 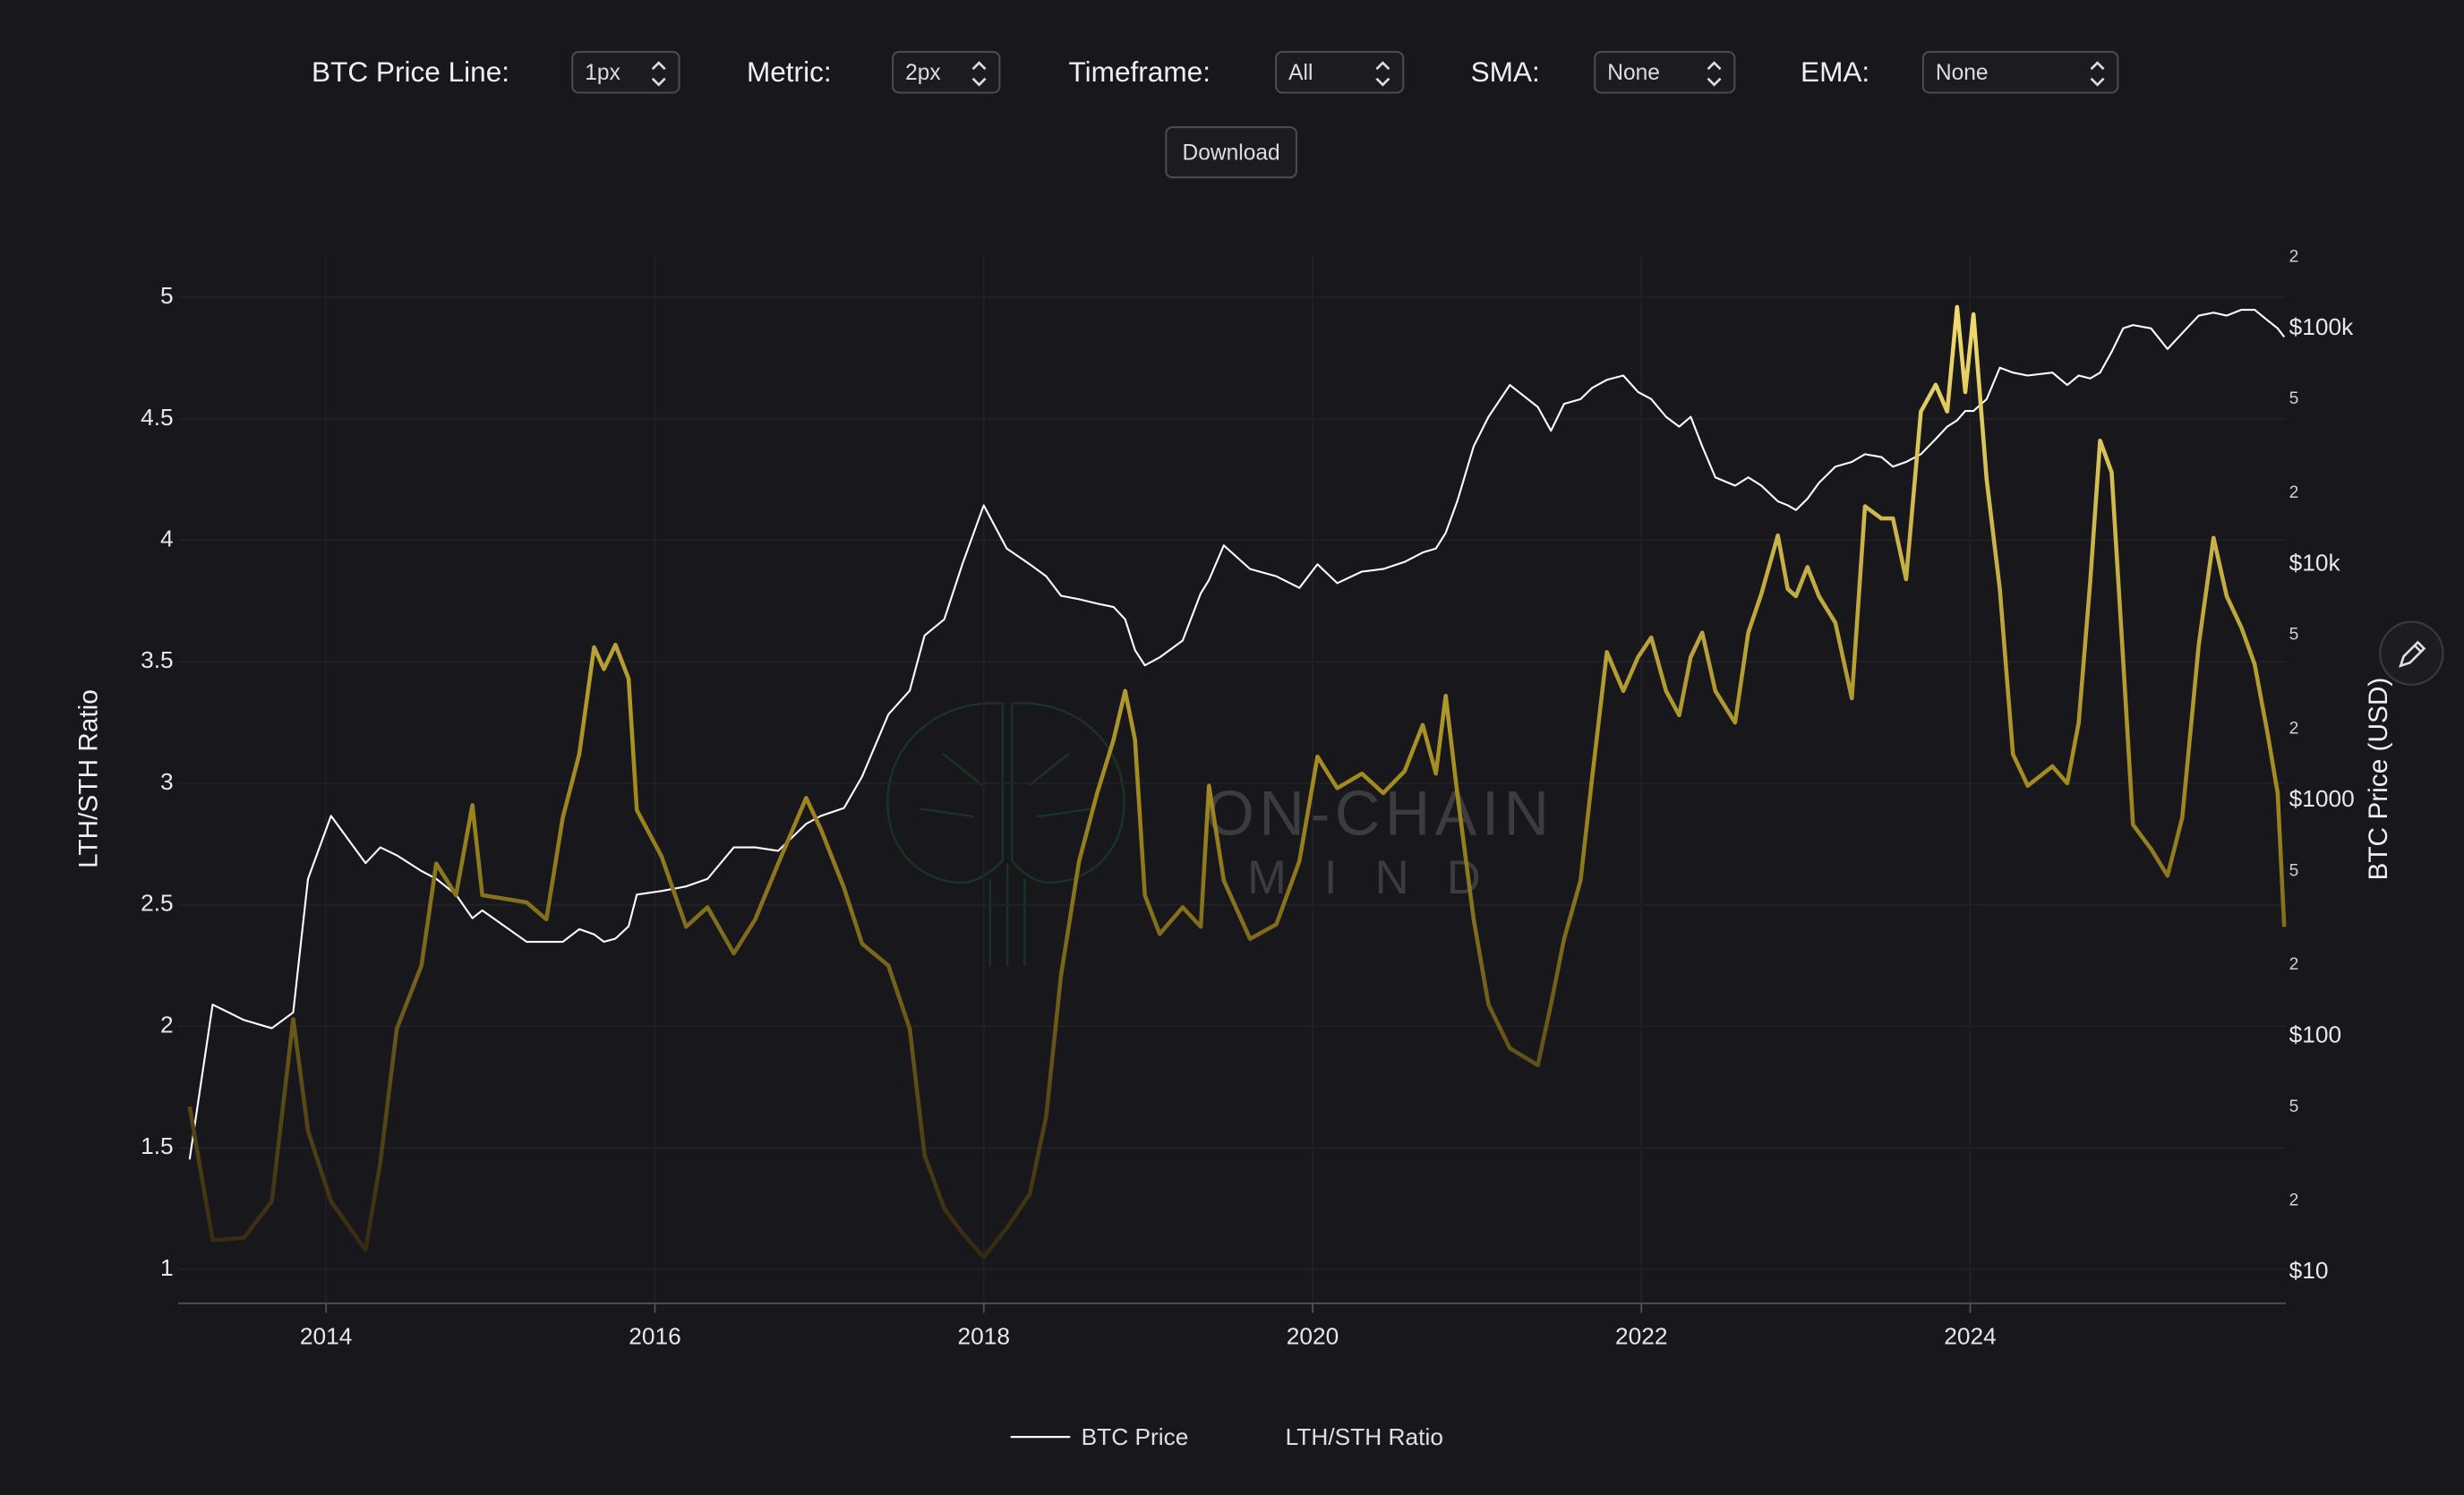 What do you see at coordinates (1313, 1336) in the screenshot?
I see `x-tick-label: 2020` at bounding box center [1313, 1336].